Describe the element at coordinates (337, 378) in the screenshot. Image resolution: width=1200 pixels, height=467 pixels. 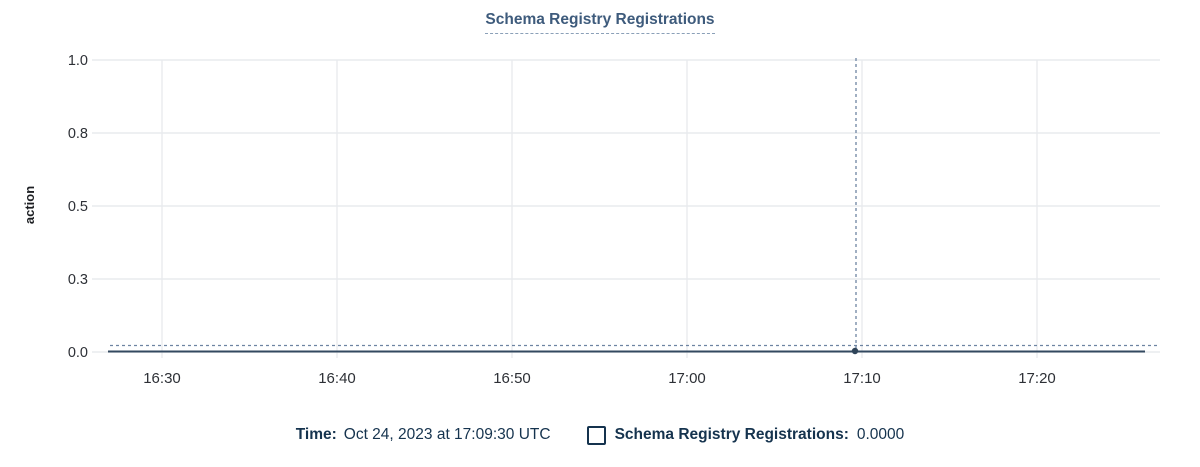
I see `x-tick-label: 16:40` at that location.